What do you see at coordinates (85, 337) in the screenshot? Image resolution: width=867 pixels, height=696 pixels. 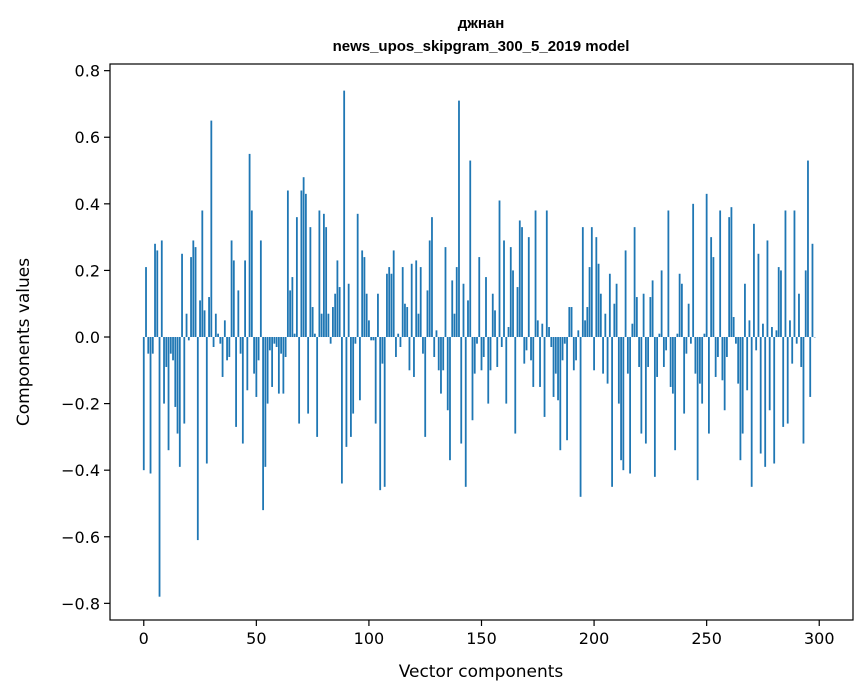 I see `y-axis-ticks: −0.8 −0.6 −0.4 −0.2 0.0 0.2 0.4 0.6 0.8` at bounding box center [85, 337].